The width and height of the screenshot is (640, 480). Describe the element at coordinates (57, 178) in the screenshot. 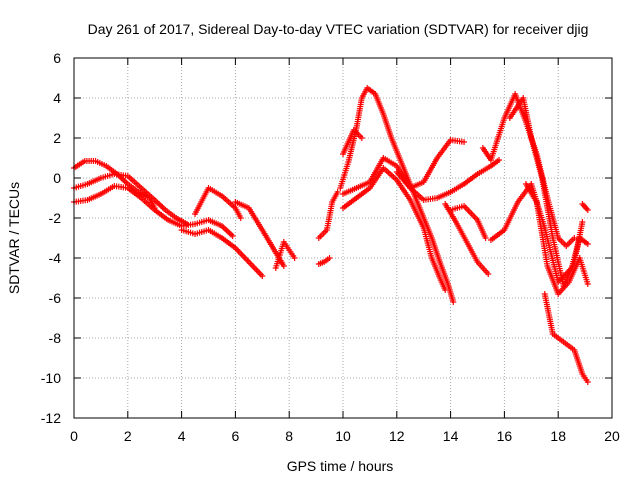

I see `y-tick-label: 0` at that location.